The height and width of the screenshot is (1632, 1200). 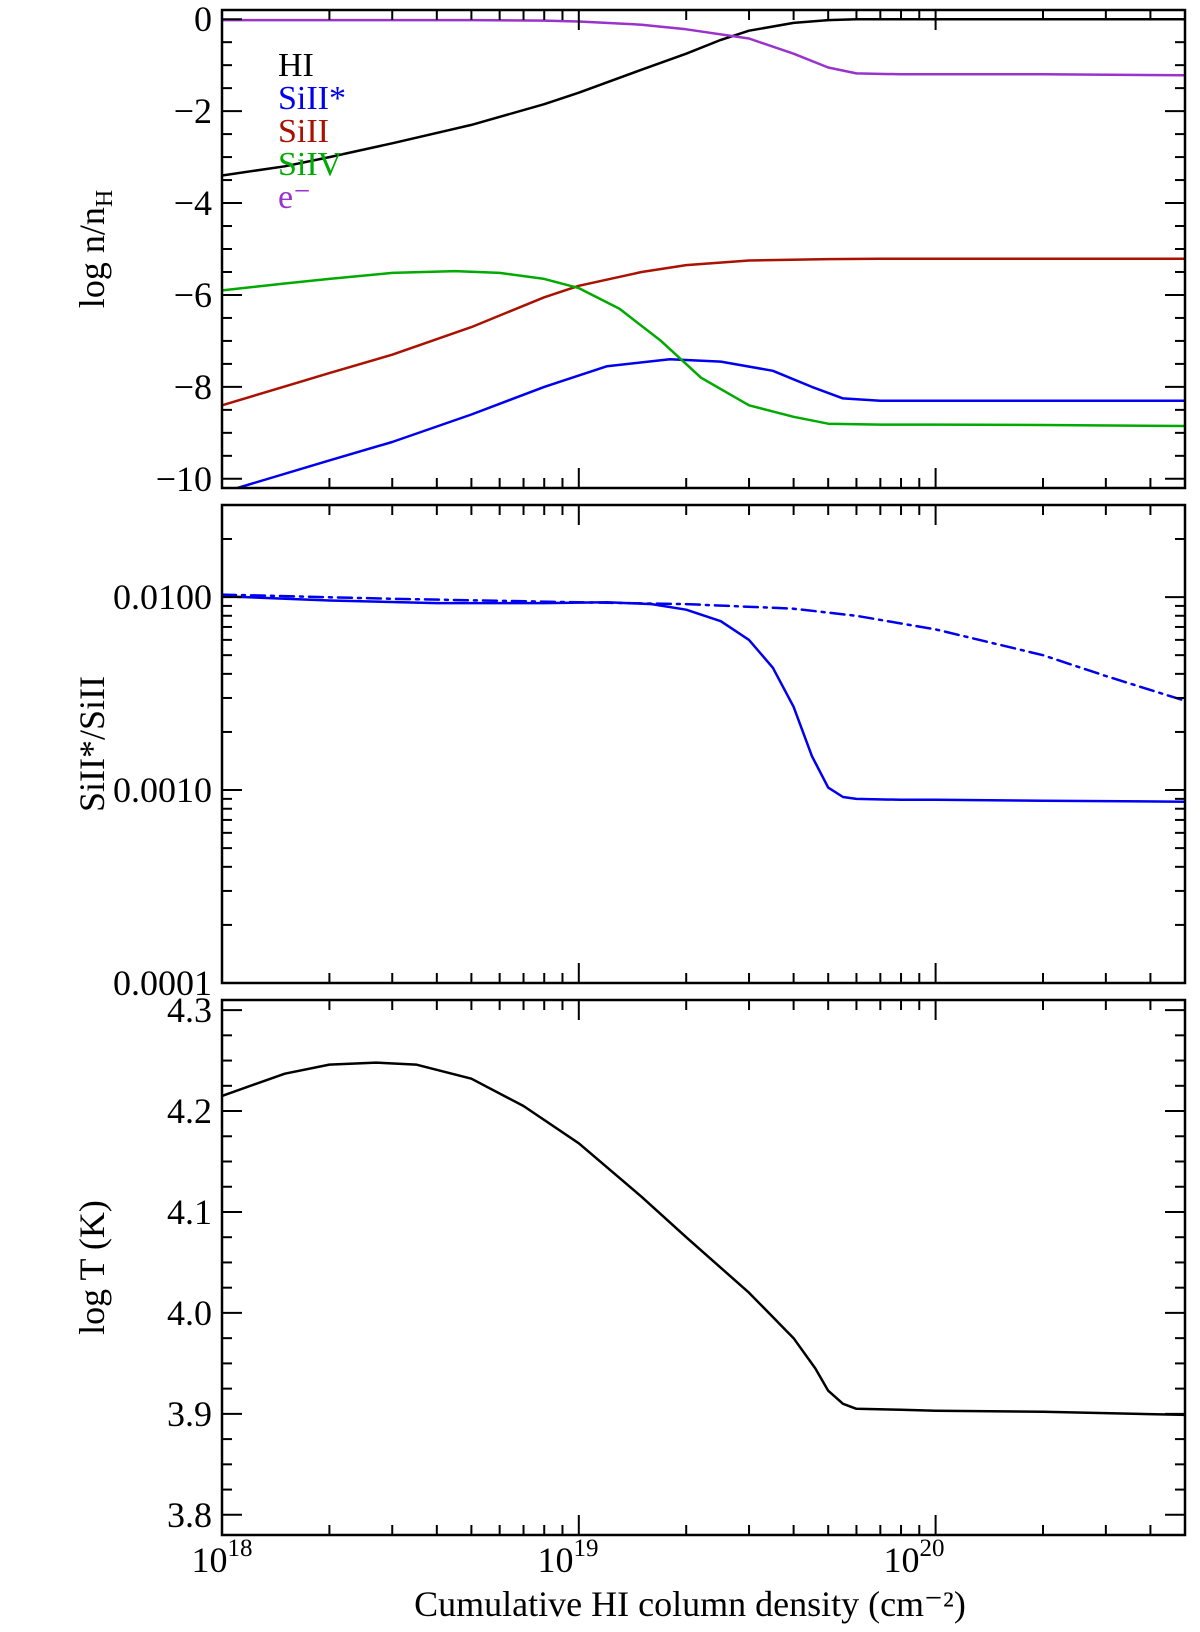 I want to click on y-tick-label: 3.8, so click(x=189, y=1515).